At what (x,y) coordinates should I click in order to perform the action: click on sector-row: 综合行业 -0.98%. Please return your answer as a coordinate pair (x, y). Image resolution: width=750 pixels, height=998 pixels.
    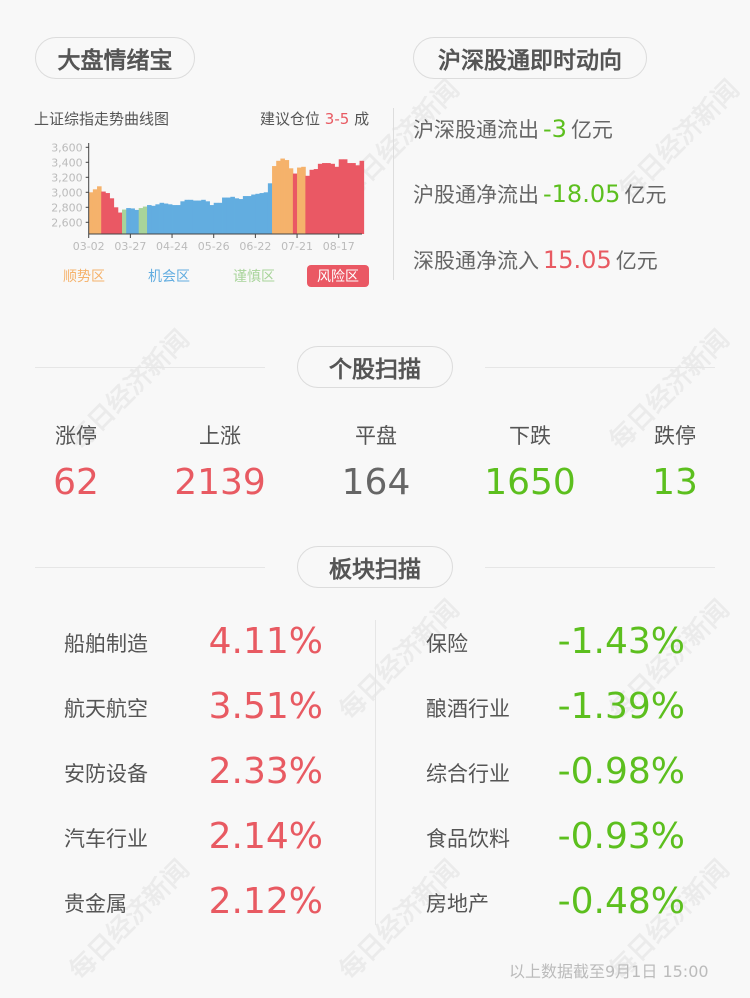
    Looking at the image, I should click on (555, 771).